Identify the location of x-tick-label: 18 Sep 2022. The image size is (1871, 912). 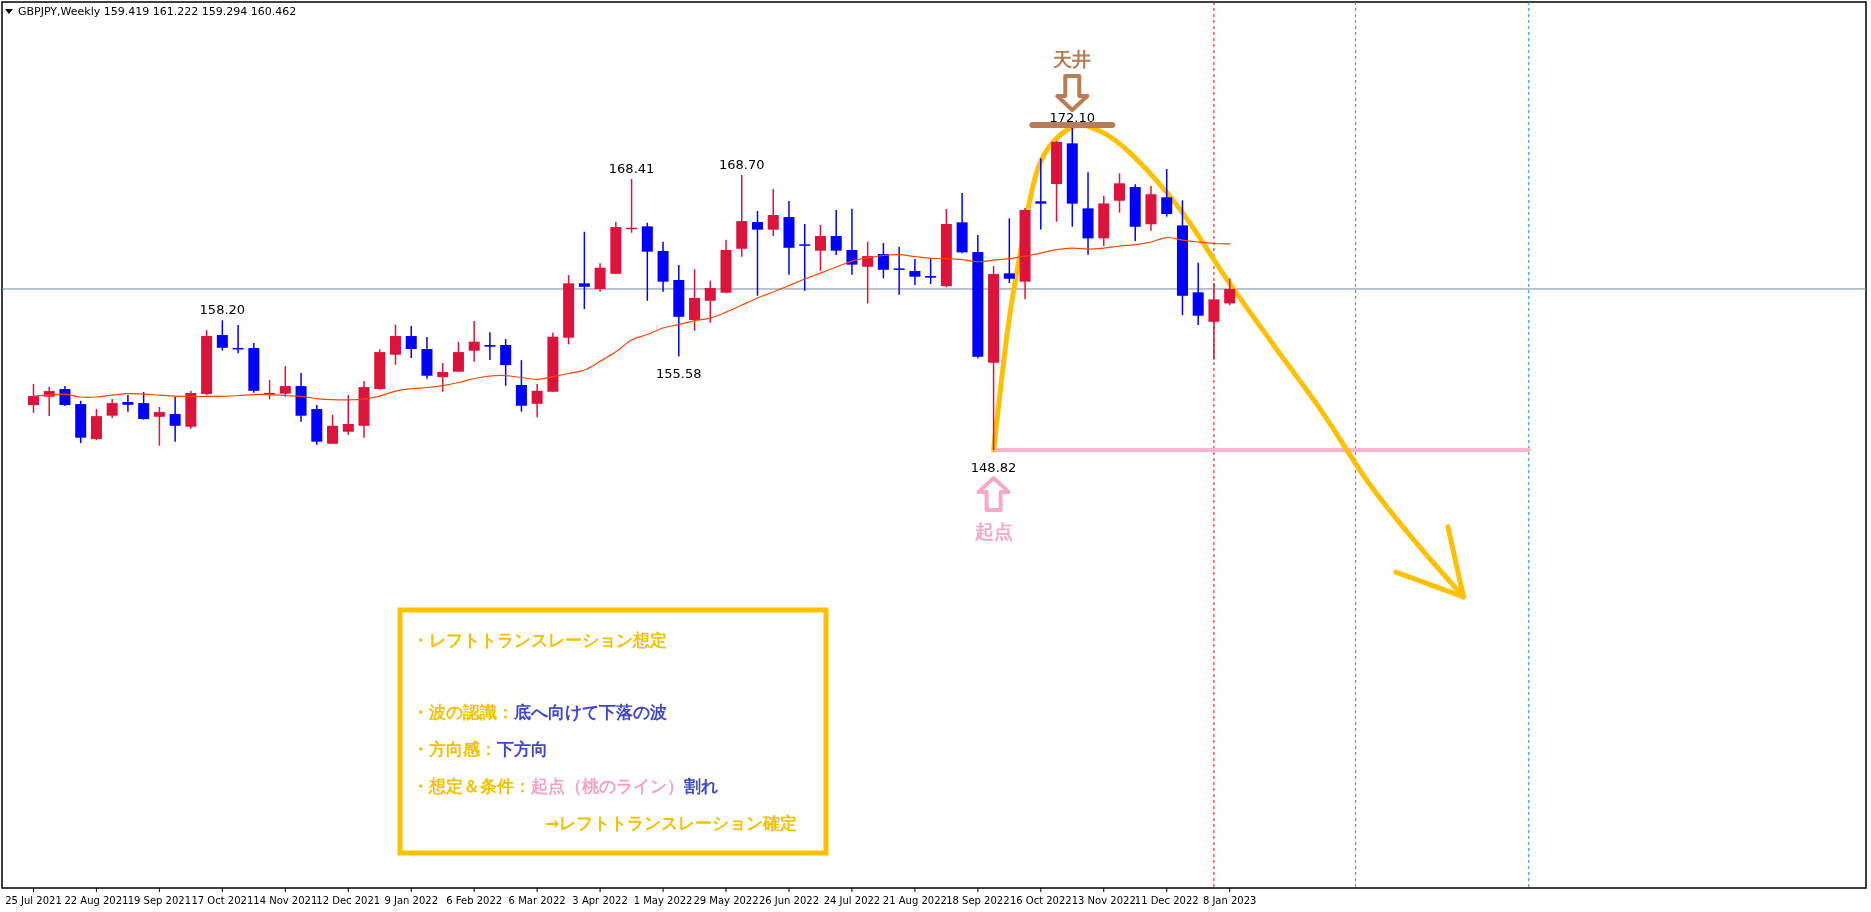
(978, 900).